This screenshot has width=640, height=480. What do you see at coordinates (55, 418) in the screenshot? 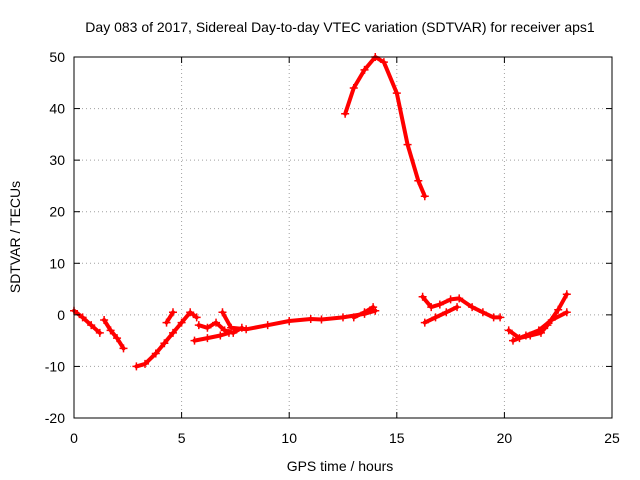
I see `y-tick-label: -20` at bounding box center [55, 418].